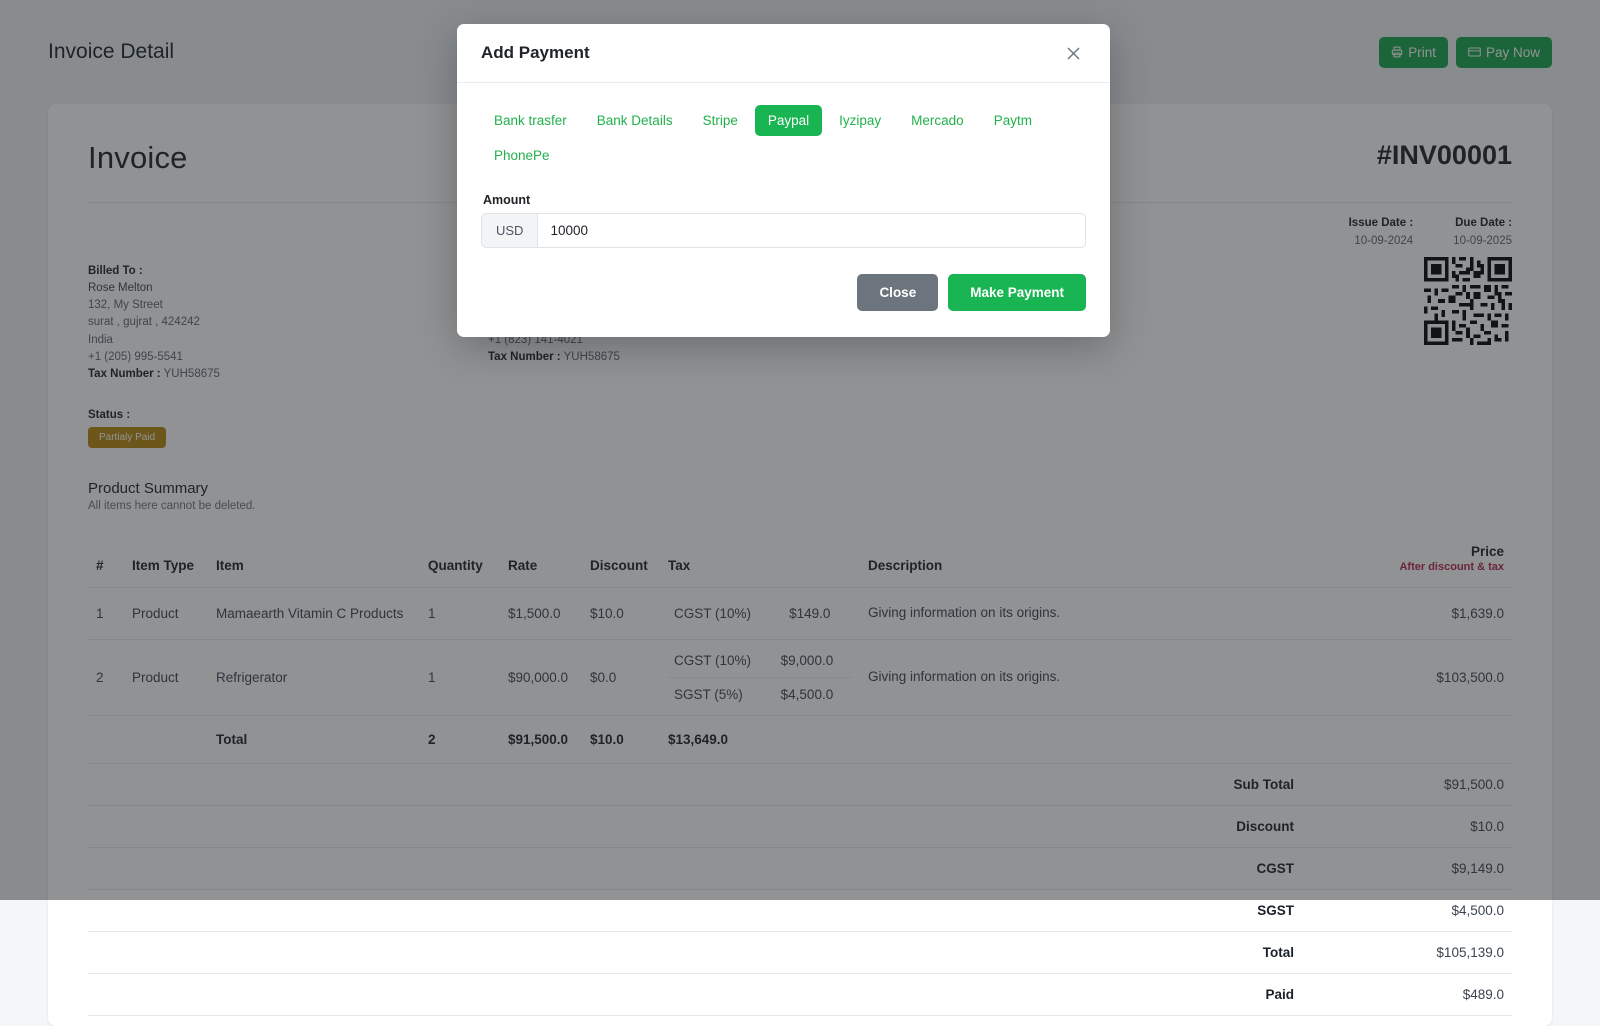 The width and height of the screenshot is (1600, 1026). I want to click on tab-mercado: Mercado, so click(937, 120).